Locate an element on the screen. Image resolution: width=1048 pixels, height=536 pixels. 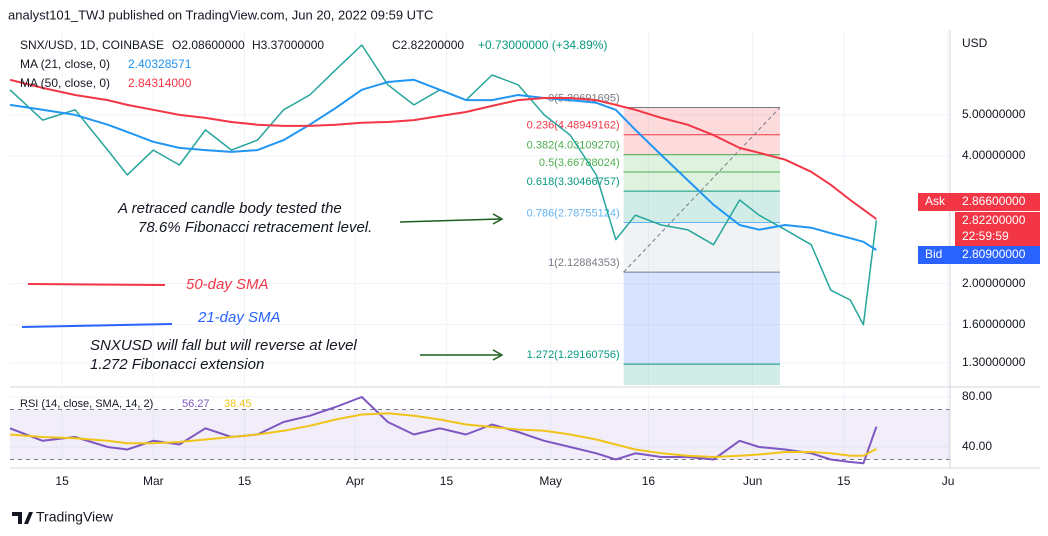
countdown: 22:59:59 is located at coordinates (985, 236).